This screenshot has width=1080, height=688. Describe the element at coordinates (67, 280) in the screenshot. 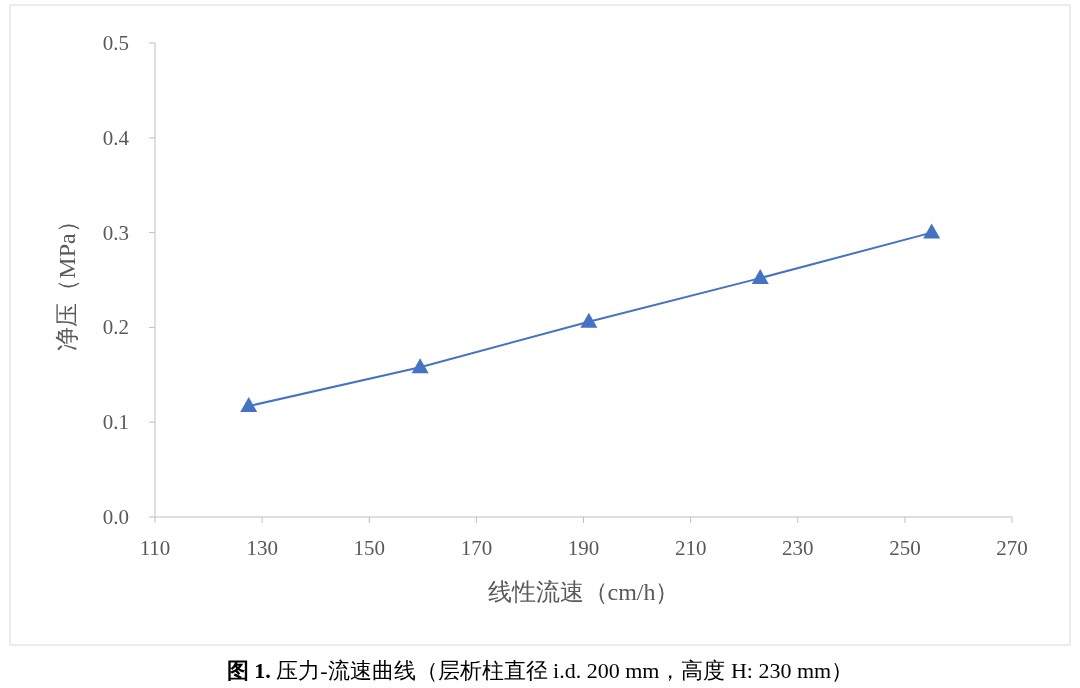

I see `y-axis-title: 净压（MPa）` at that location.